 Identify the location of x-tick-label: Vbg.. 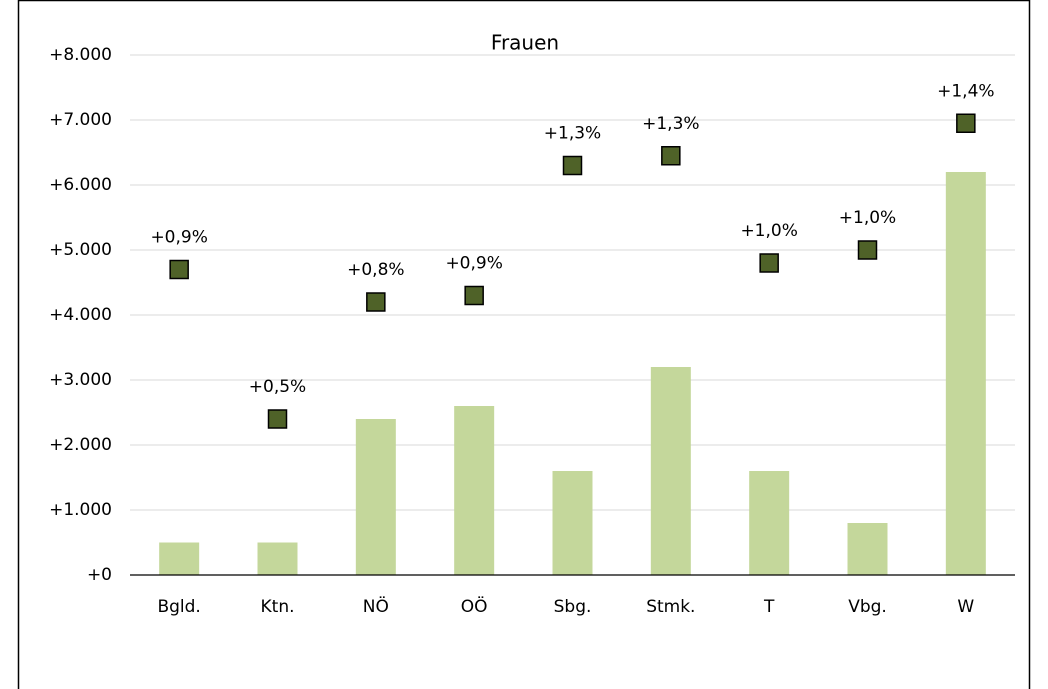
(867, 607).